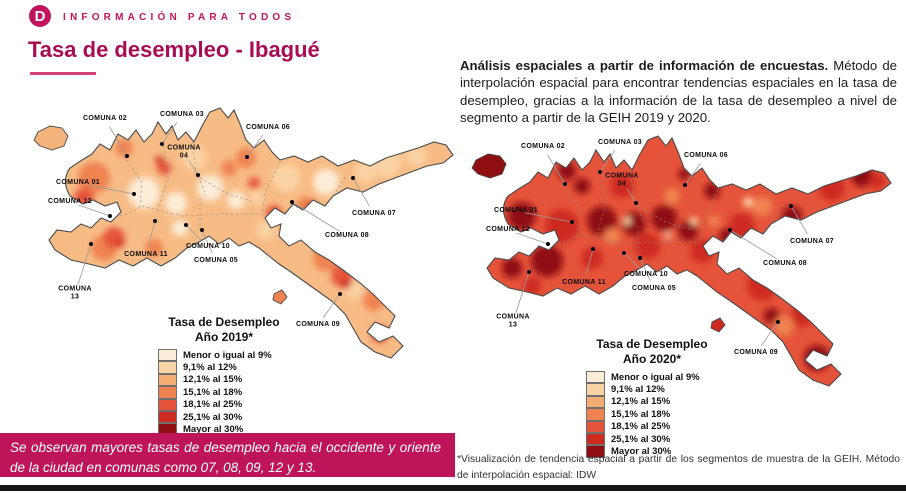 The image size is (906, 493). Describe the element at coordinates (179, 17) in the screenshot. I see `brand-tagline: INFORMACIÓN PARA TODOS` at that location.